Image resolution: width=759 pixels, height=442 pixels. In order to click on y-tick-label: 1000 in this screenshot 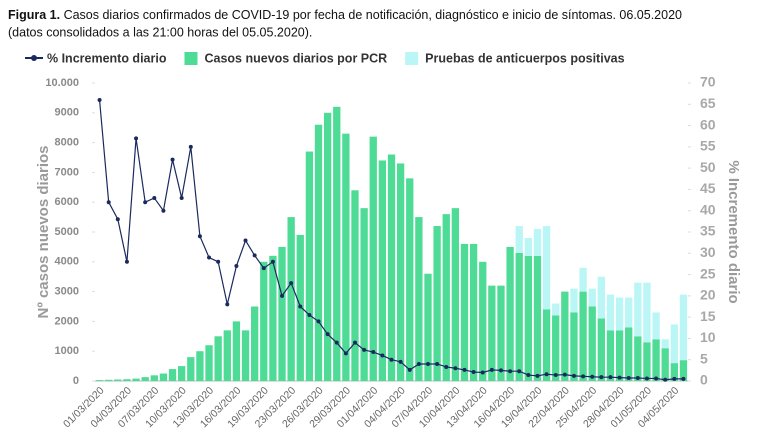, I will do `click(67, 351)`.